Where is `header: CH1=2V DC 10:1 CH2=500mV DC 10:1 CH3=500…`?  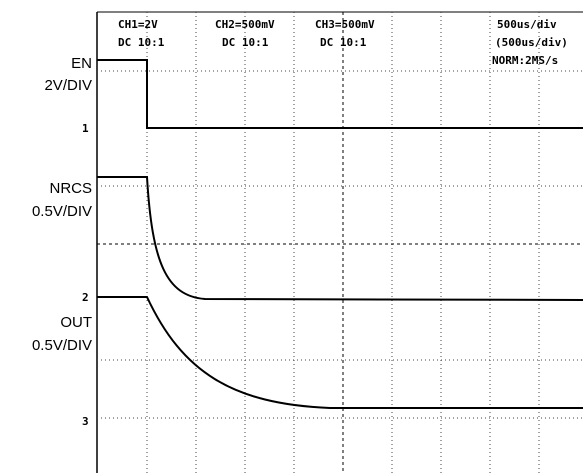 header: CH1=2V DC 10:1 CH2=500mV DC 10:1 CH3=500… is located at coordinates (343, 42).